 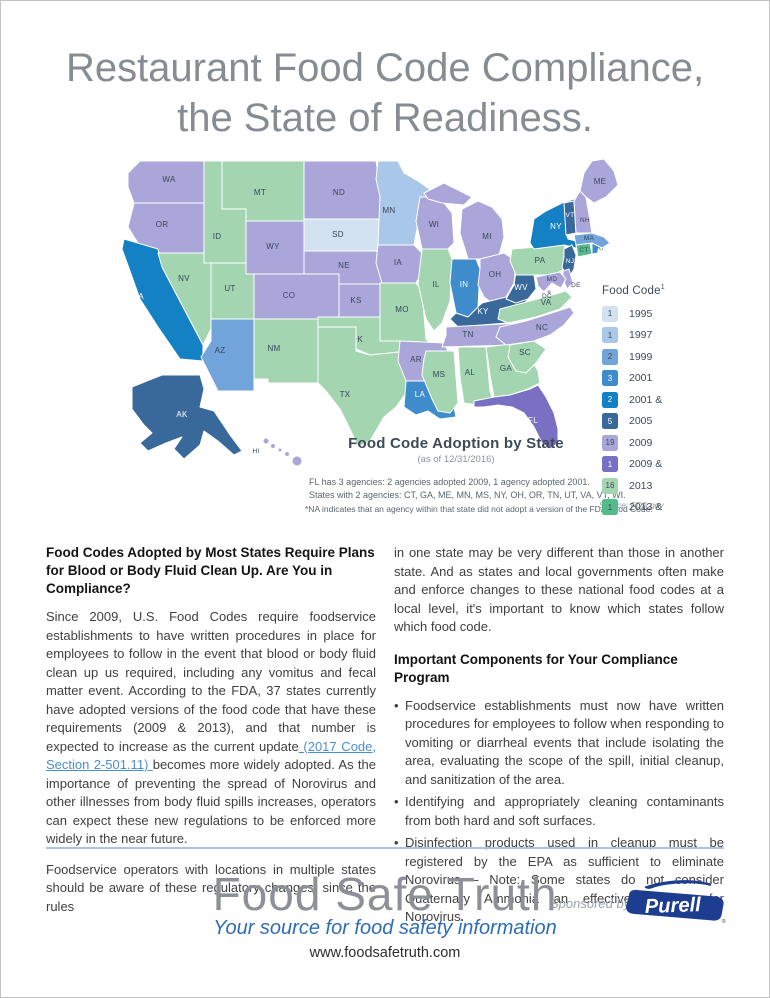 I want to click on state-label-VA: VA, so click(x=546, y=302).